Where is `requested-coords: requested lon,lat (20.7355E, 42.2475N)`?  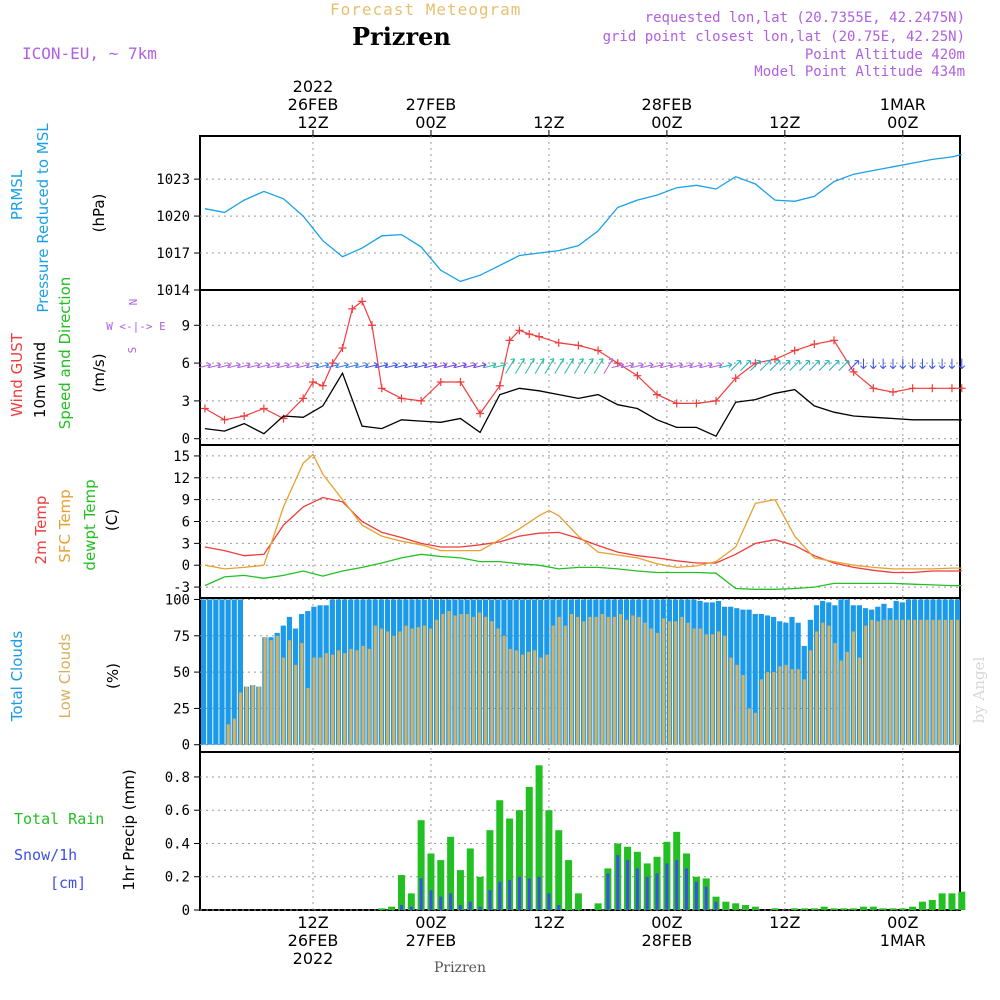 requested-coords: requested lon,lat (20.7355E, 42.2475N) is located at coordinates (804, 18).